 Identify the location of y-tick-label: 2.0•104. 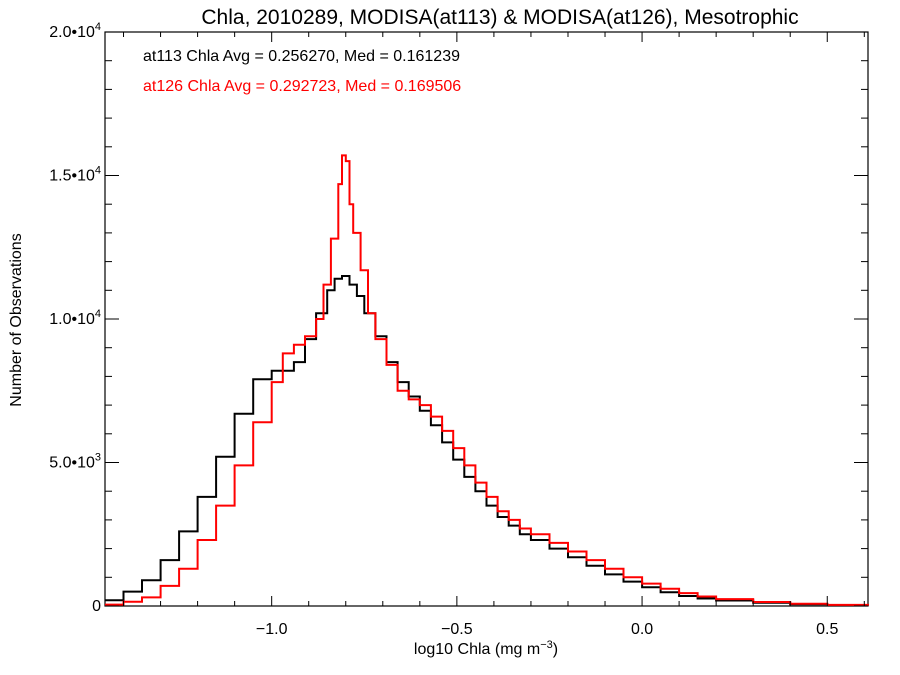
(75, 31).